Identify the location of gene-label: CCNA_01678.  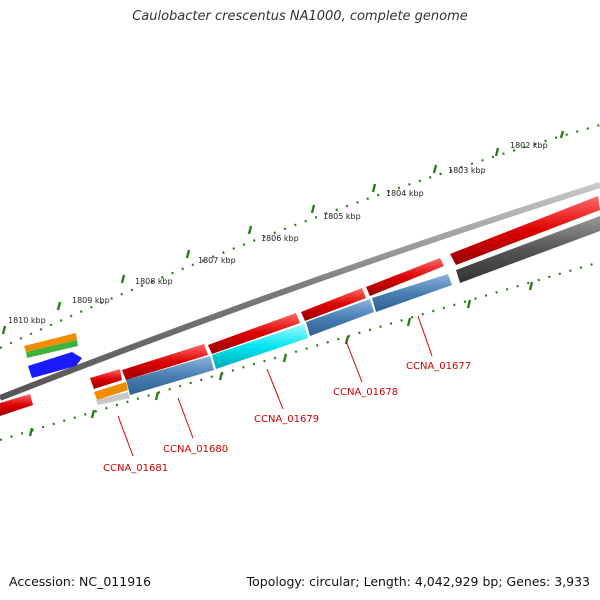
(365, 392).